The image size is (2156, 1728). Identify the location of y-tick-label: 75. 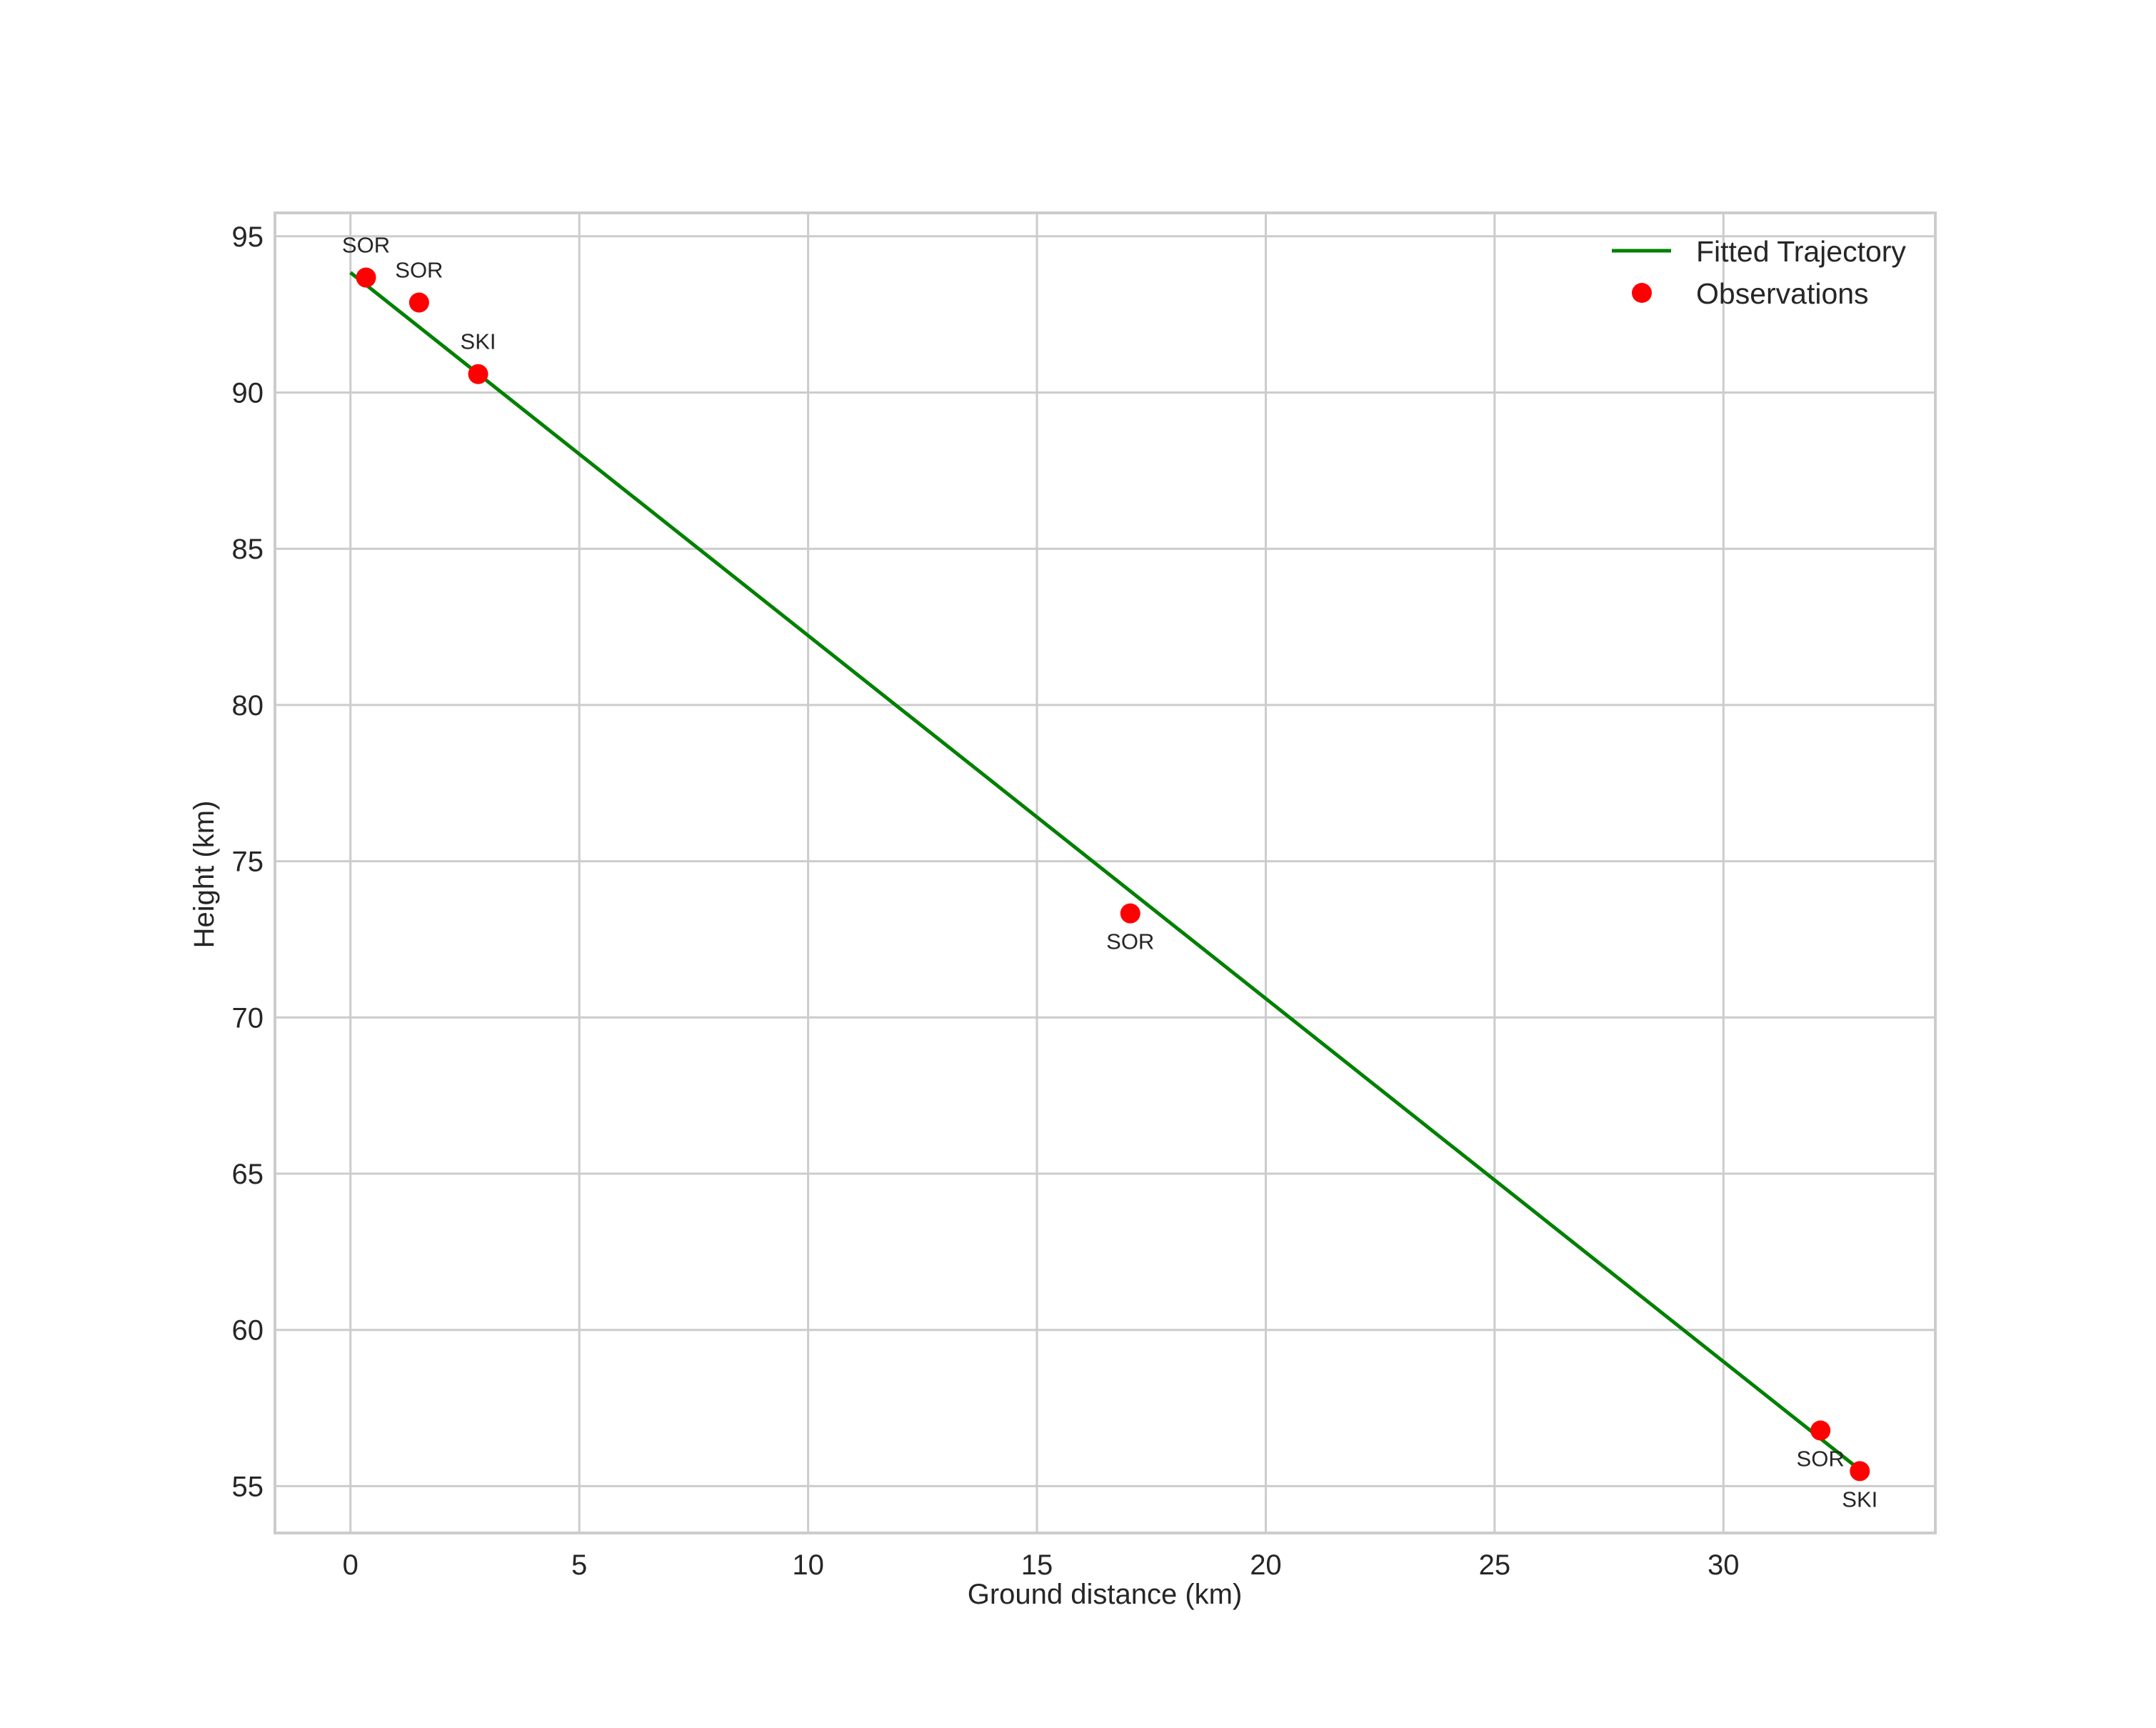
(248, 862).